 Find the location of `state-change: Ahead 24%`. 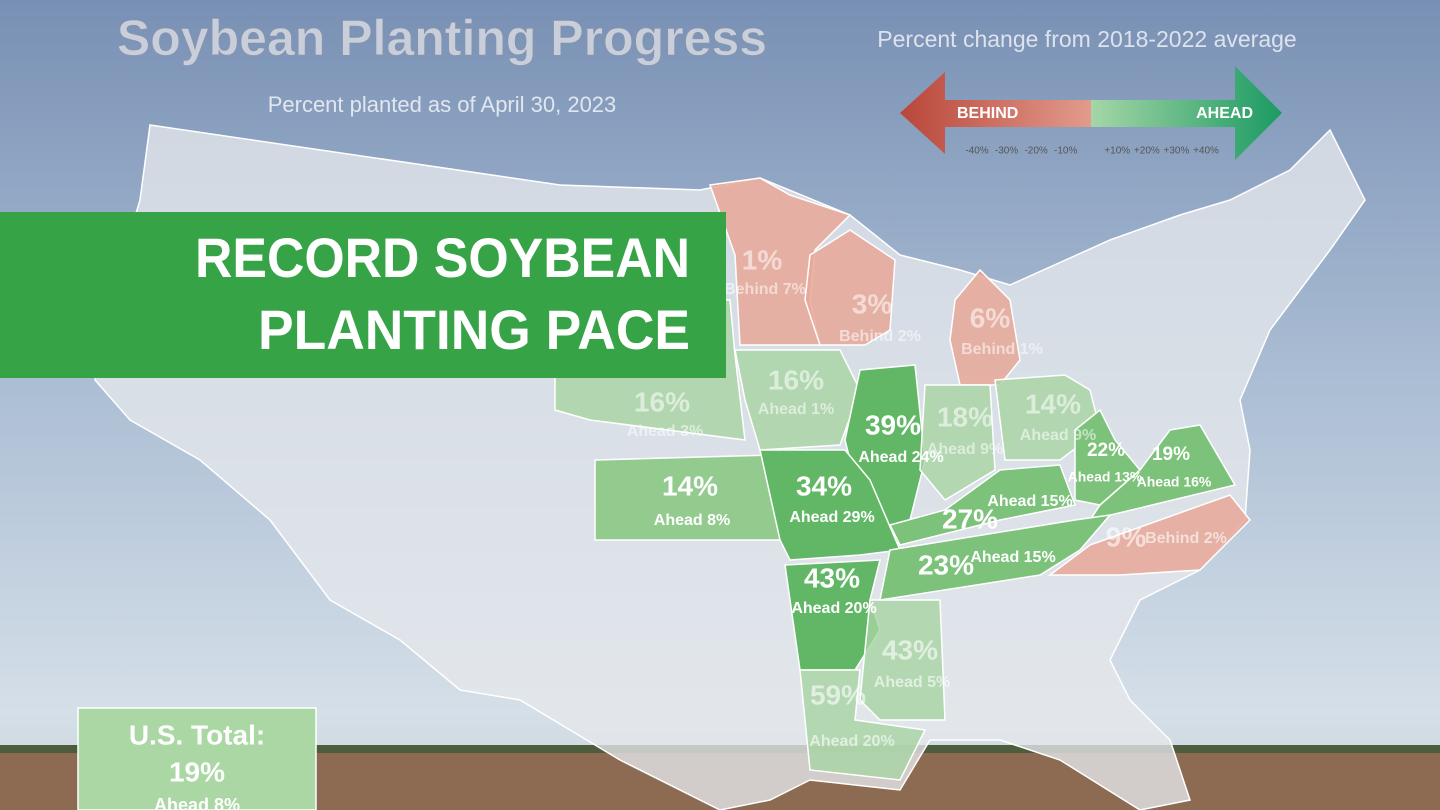

state-change: Ahead 24% is located at coordinates (900, 457).